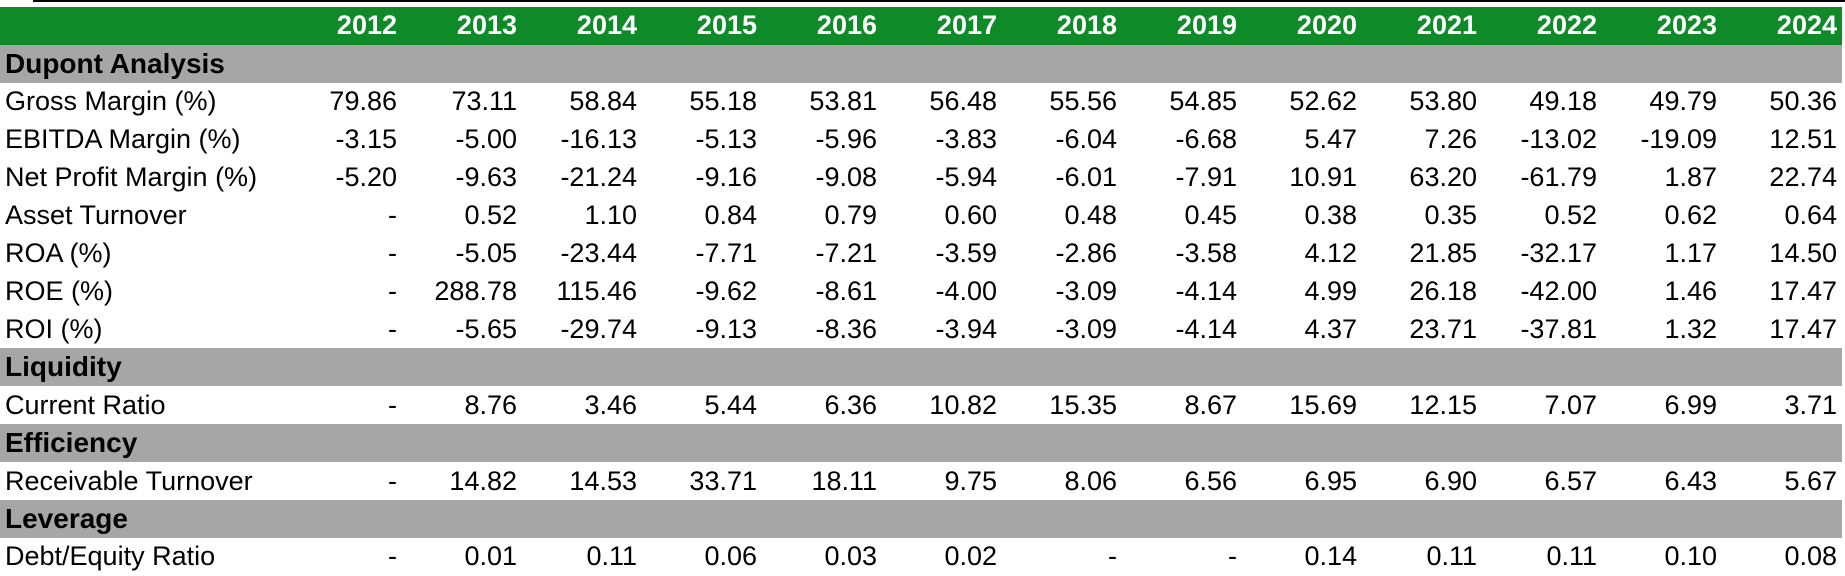 This screenshot has height=576, width=1845. Describe the element at coordinates (598, 177) in the screenshot. I see `value-cell: -21.24` at that location.